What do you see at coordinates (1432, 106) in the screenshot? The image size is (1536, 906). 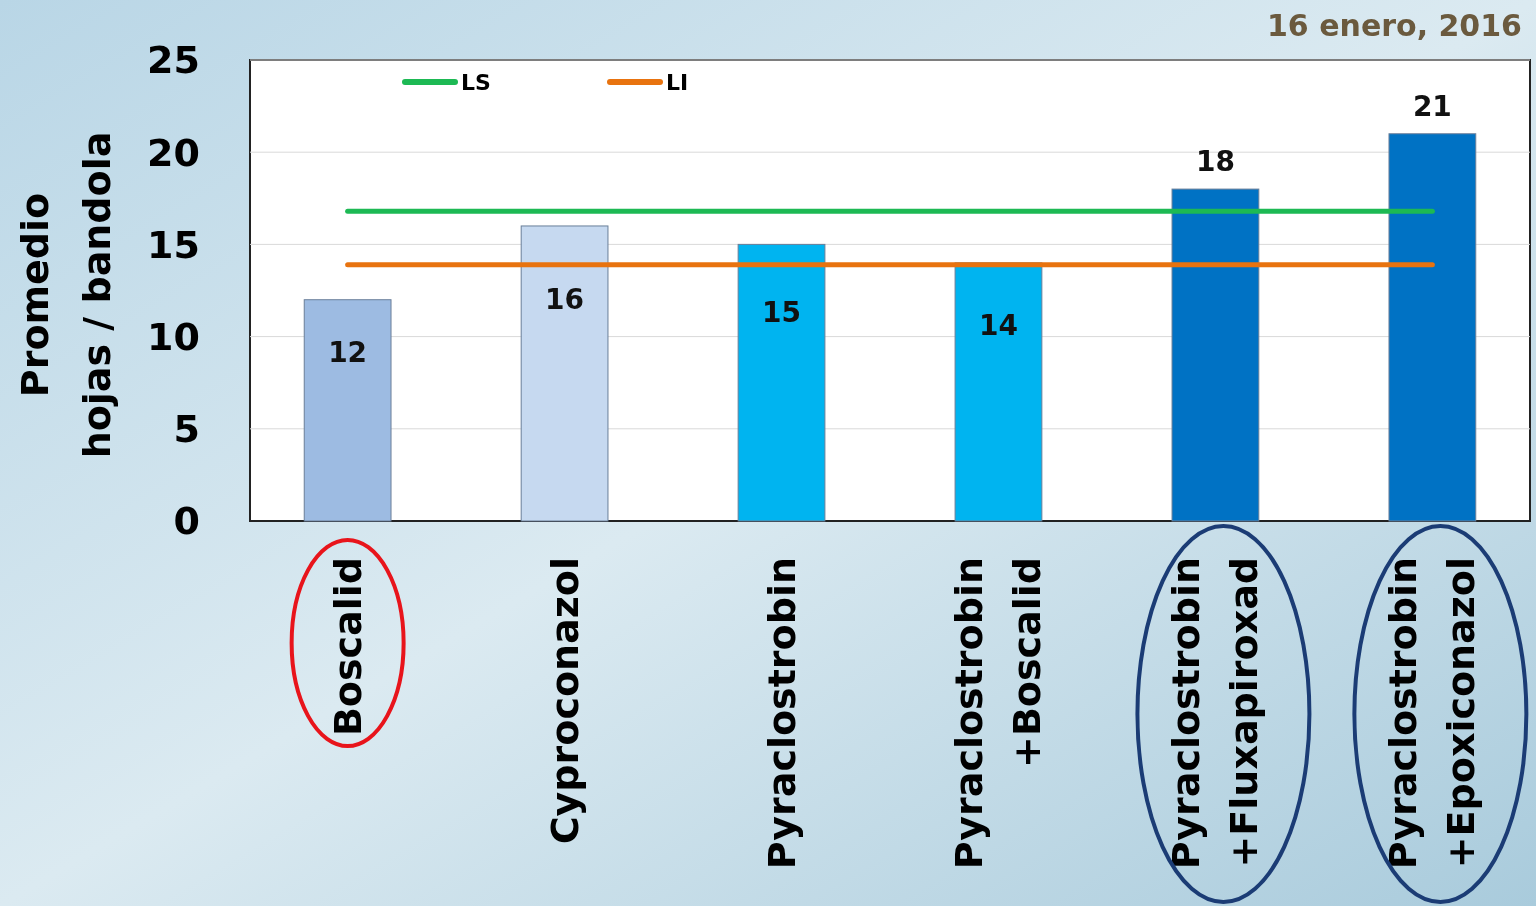 I see `data-label: 21` at bounding box center [1432, 106].